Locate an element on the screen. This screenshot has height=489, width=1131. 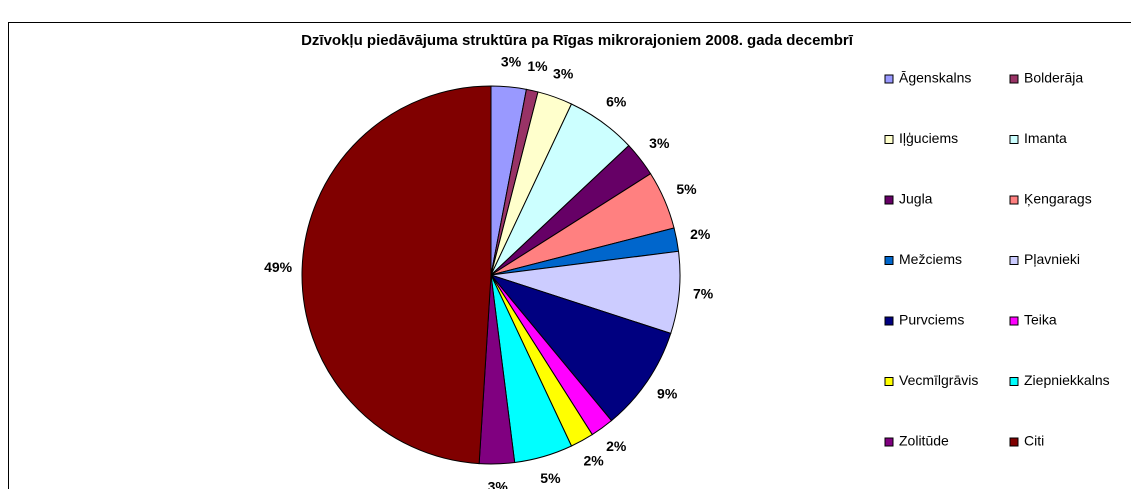
legend-label: Bolderāja is located at coordinates (1053, 78).